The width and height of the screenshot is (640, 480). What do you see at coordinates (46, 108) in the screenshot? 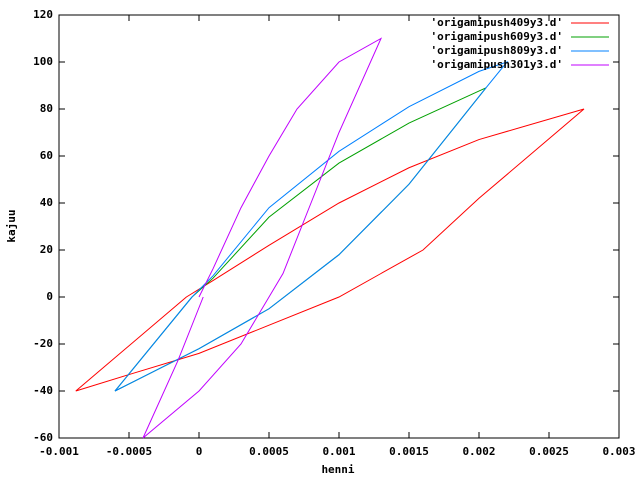
I see `y-tick-label: 80` at bounding box center [46, 108].